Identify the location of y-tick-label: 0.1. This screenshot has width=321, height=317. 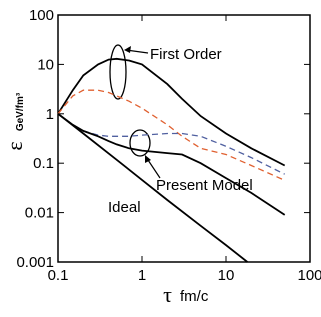
(43, 163).